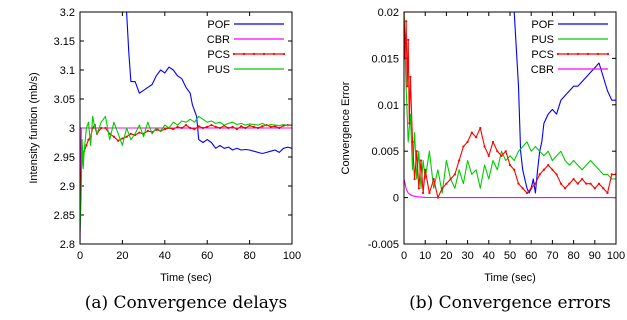 Image resolution: width=627 pixels, height=320 pixels. Describe the element at coordinates (207, 256) in the screenshot. I see `x-tick-label: 60` at that location.